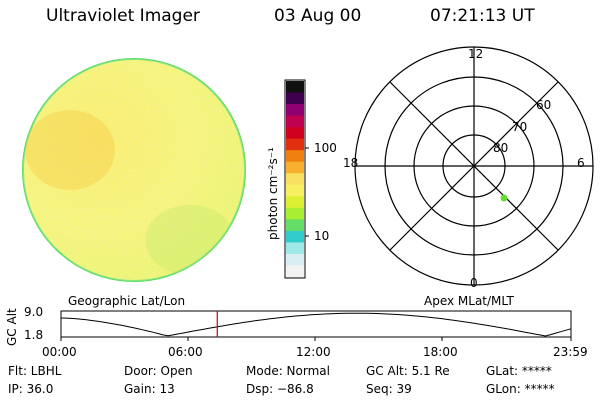 The width and height of the screenshot is (600, 400). What do you see at coordinates (325, 148) in the screenshot?
I see `colorbar-tick-100: 100` at bounding box center [325, 148].